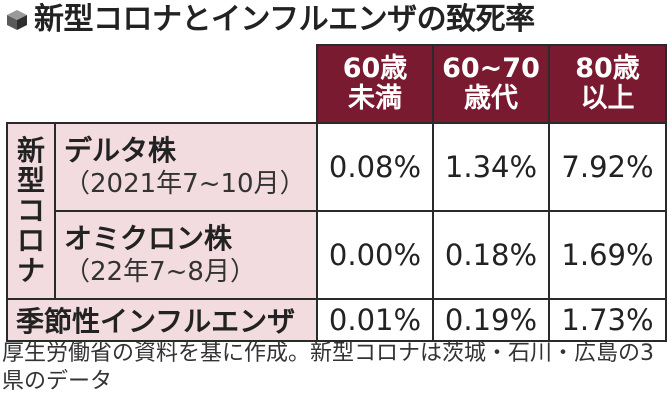 The height and width of the screenshot is (400, 671). I want to click on value-cell: 0.00%, so click(375, 255).